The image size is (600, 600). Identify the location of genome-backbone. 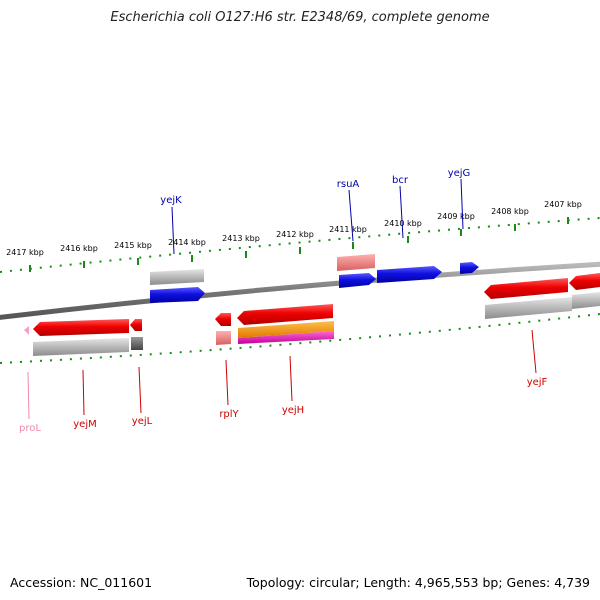
(300, 290).